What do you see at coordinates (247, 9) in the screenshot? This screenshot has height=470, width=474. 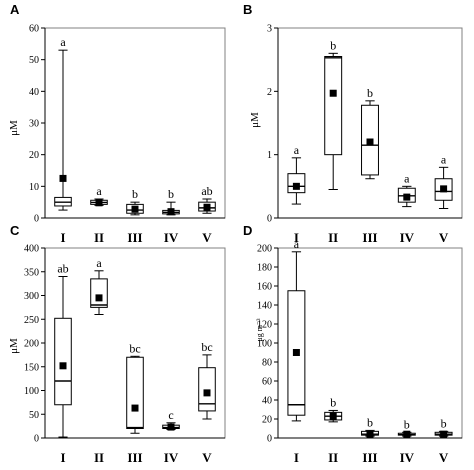 I see `panel-letter: B` at bounding box center [247, 9].